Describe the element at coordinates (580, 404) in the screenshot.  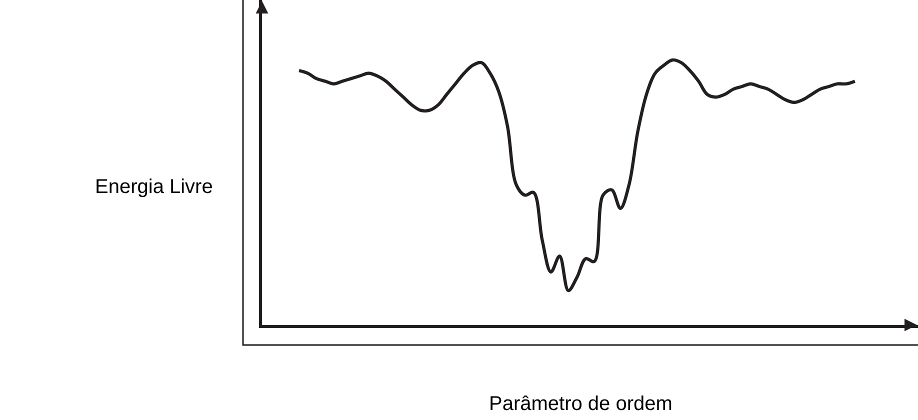
I see `x-axis-title: Parâmetro de ordem` at that location.